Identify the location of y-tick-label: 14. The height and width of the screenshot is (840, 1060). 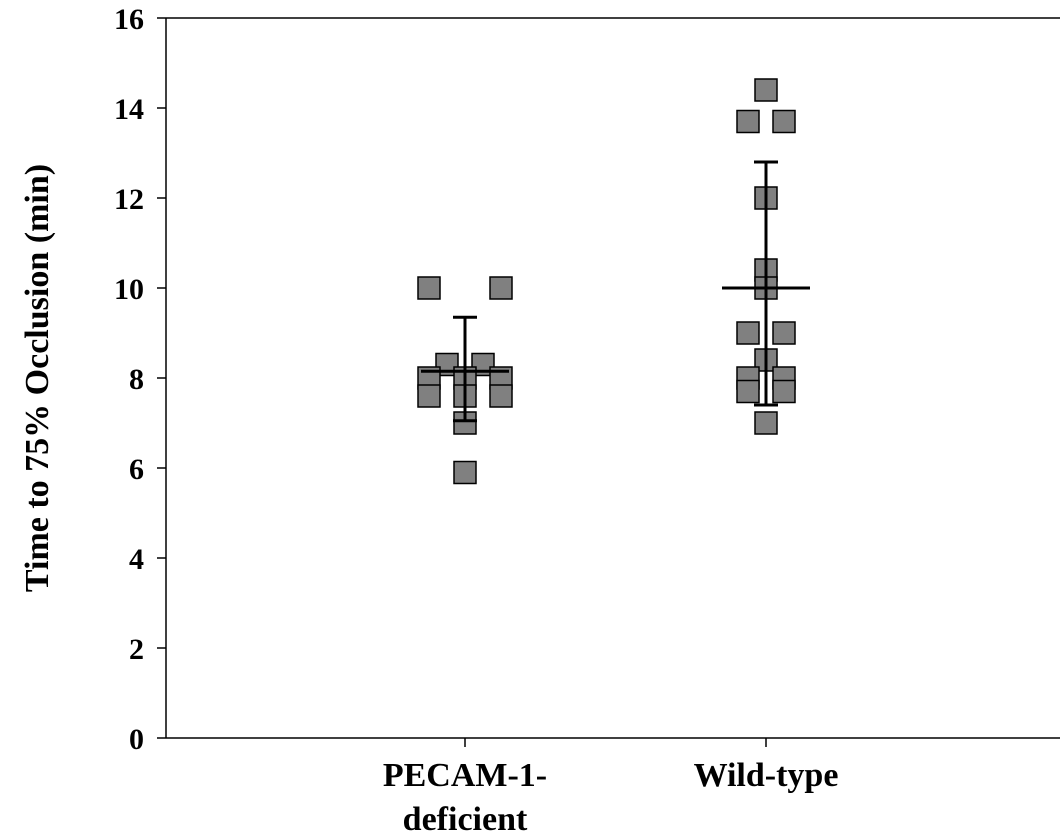
(129, 109).